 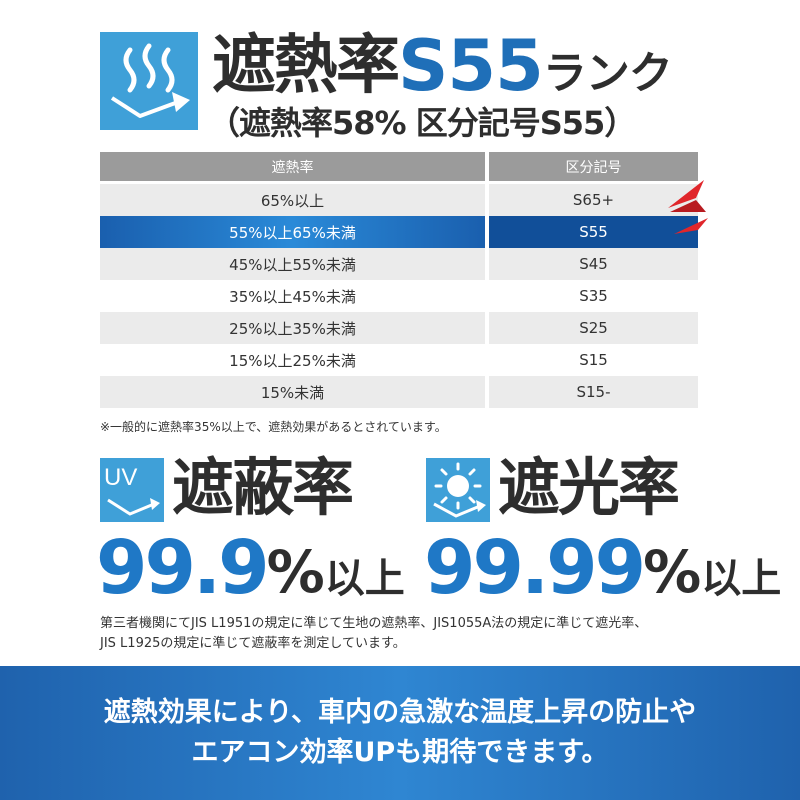 What do you see at coordinates (593, 232) in the screenshot?
I see `table-cell-code: S55` at bounding box center [593, 232].